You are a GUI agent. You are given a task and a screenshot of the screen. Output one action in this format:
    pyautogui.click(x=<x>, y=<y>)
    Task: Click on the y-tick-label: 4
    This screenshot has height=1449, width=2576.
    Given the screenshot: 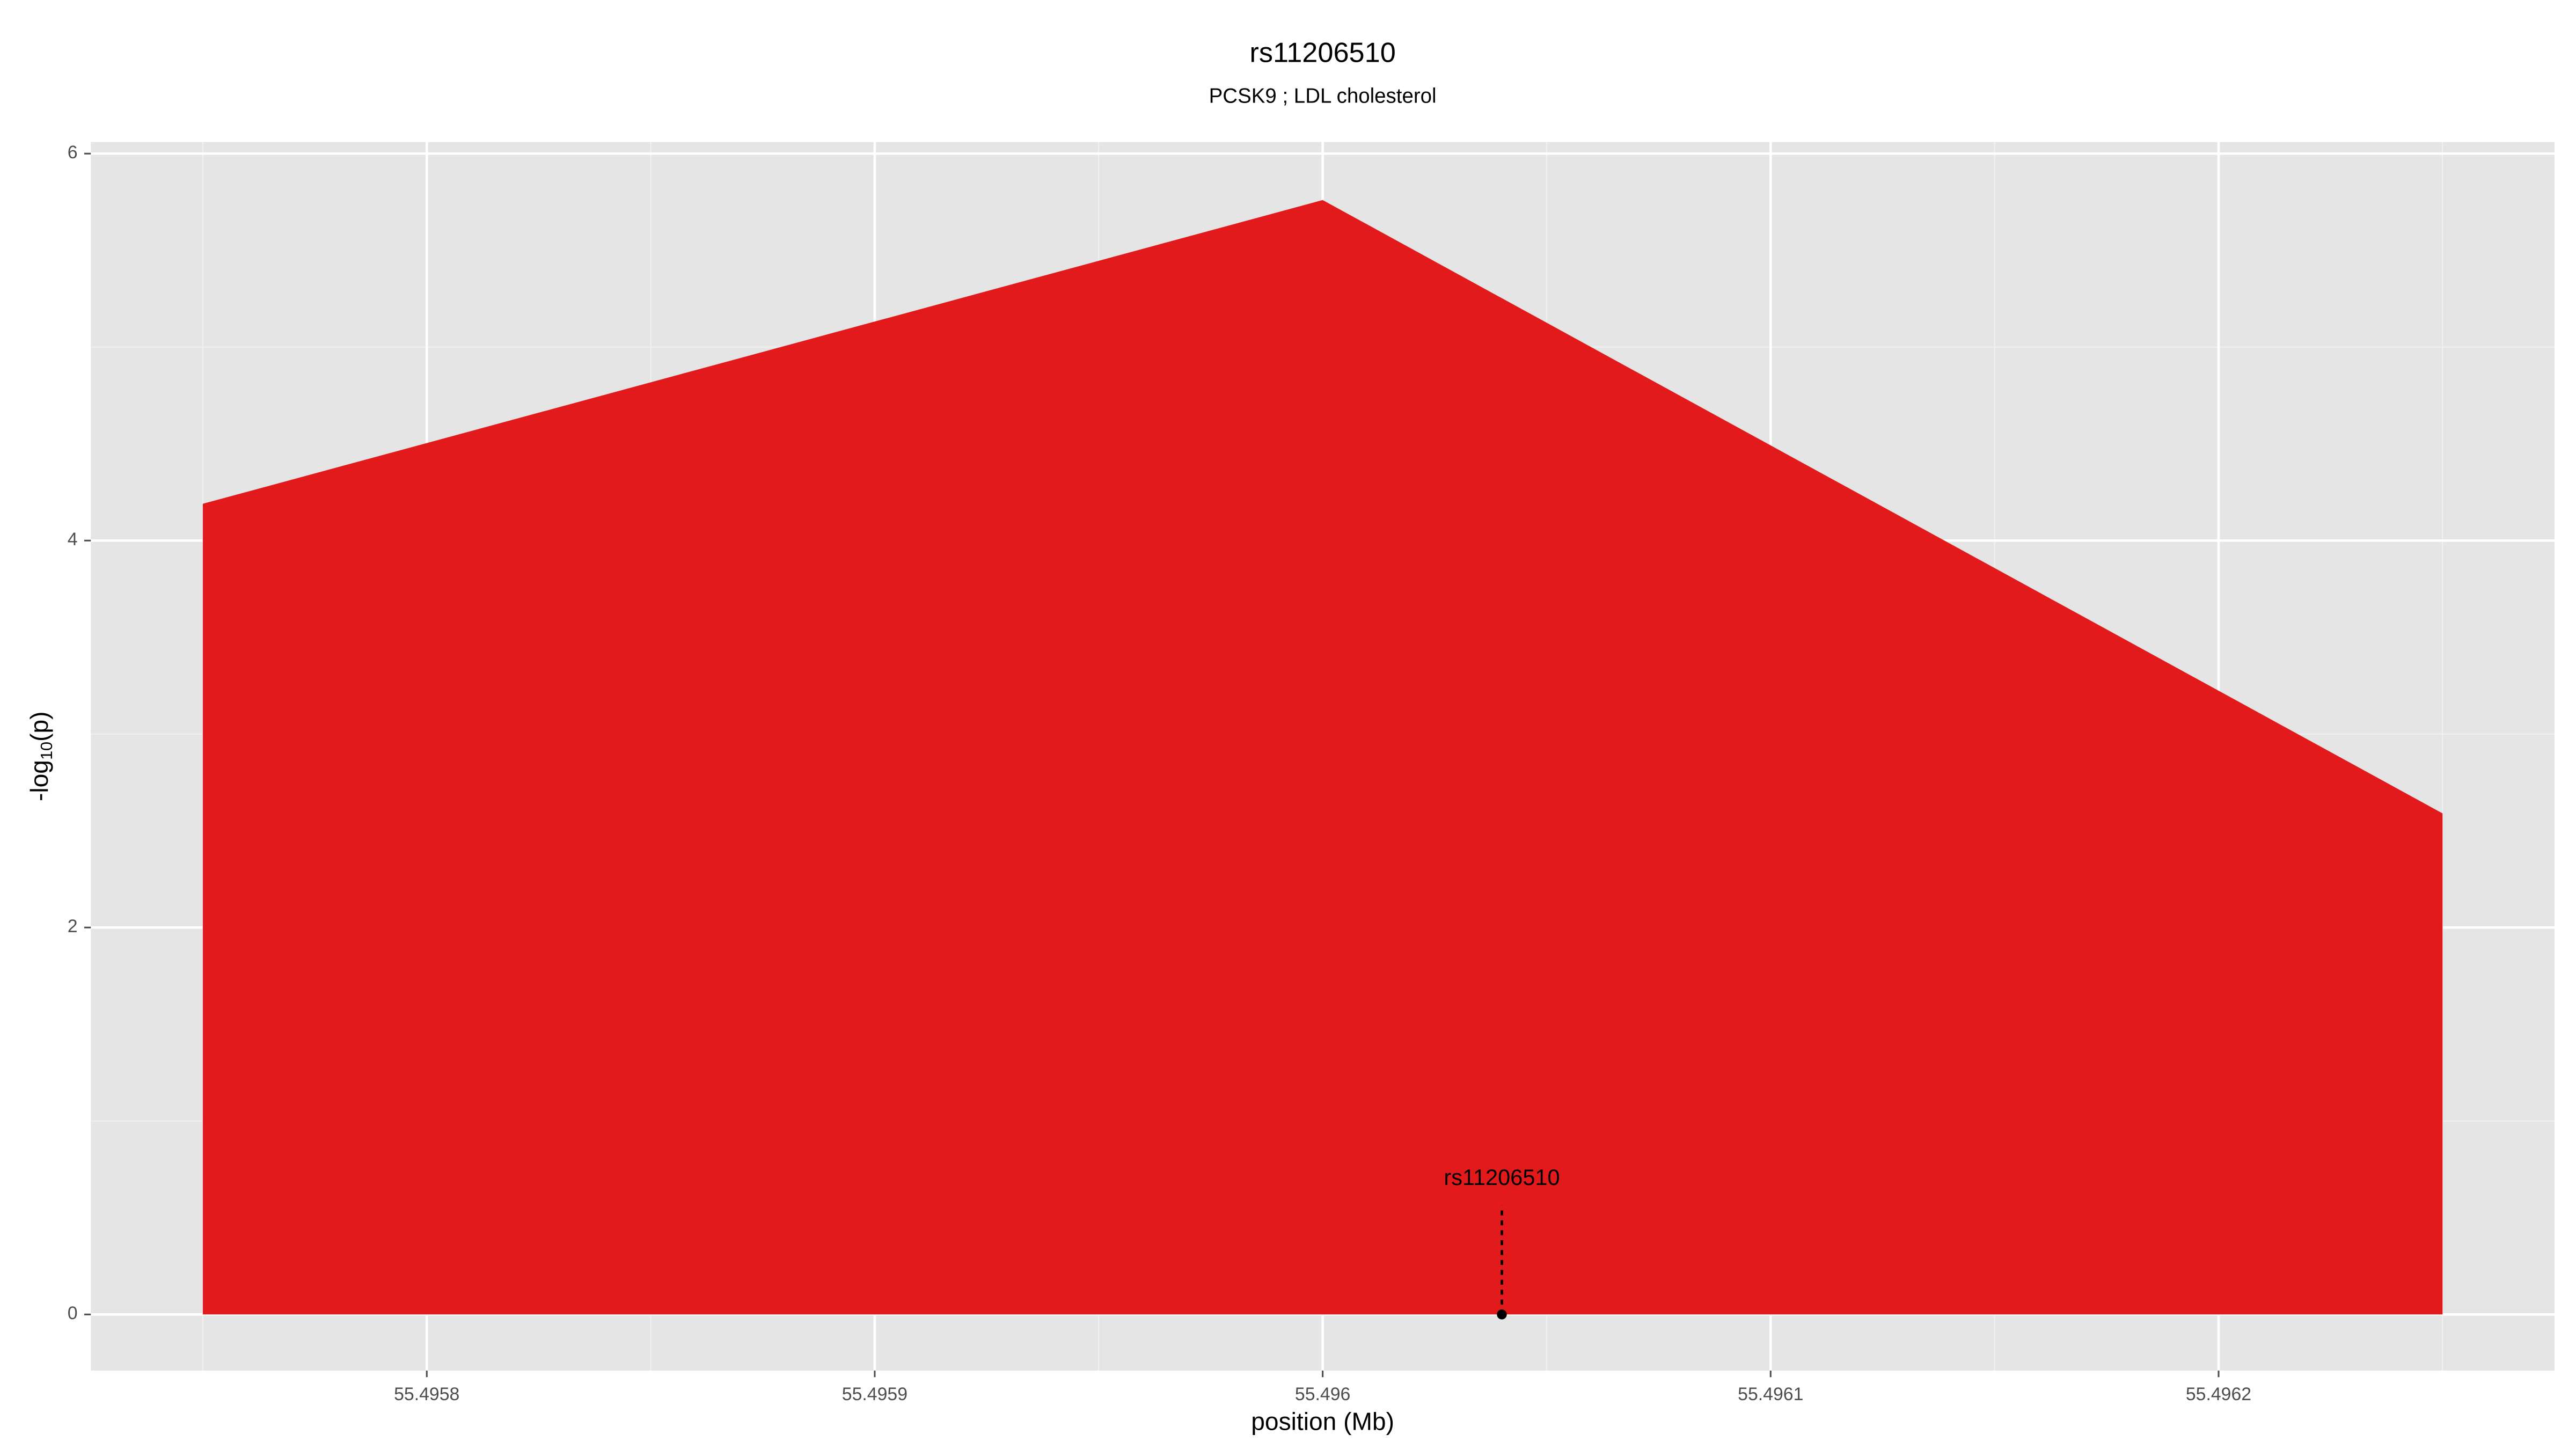 What is the action you would take?
    pyautogui.click(x=73, y=539)
    